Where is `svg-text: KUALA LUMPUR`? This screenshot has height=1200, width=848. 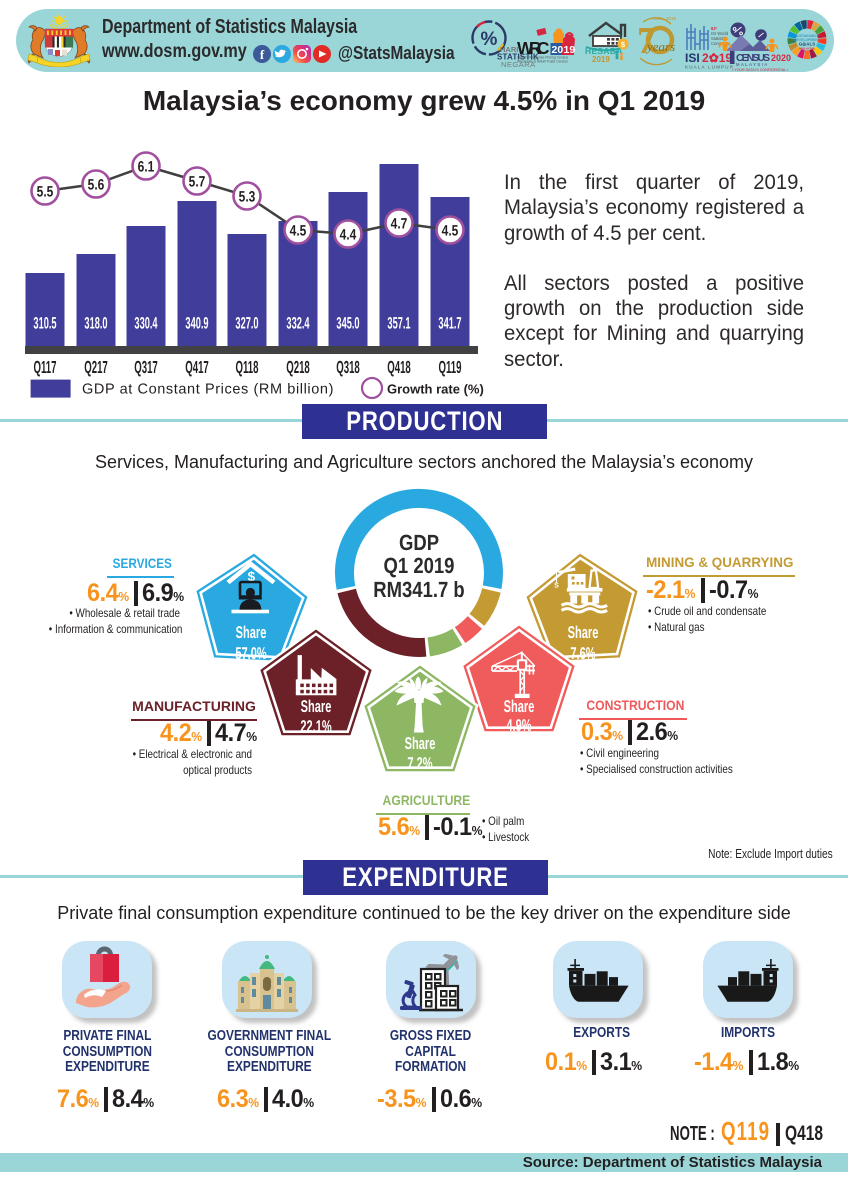
svg-text: KUALA LUMPUR is located at coordinates (709, 67).